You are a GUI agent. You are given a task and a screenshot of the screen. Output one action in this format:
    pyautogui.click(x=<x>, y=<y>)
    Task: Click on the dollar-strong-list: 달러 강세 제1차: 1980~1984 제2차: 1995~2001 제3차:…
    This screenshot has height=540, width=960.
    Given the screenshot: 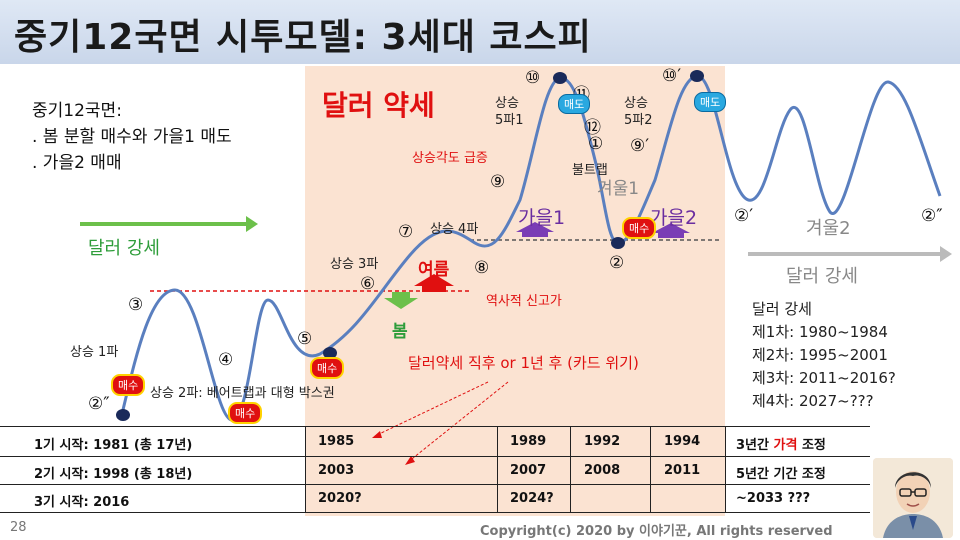 What is the action you would take?
    pyautogui.click(x=824, y=355)
    